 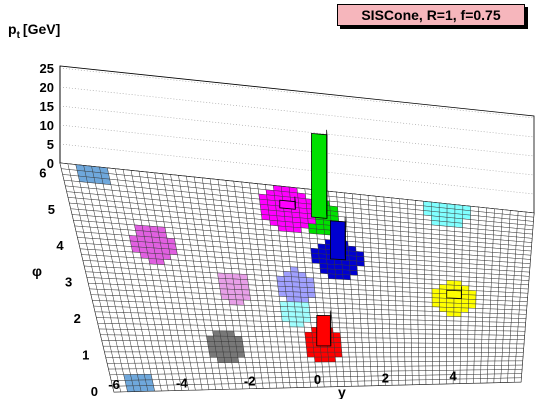 I want to click on x-tick-label: -2, so click(x=250, y=381).